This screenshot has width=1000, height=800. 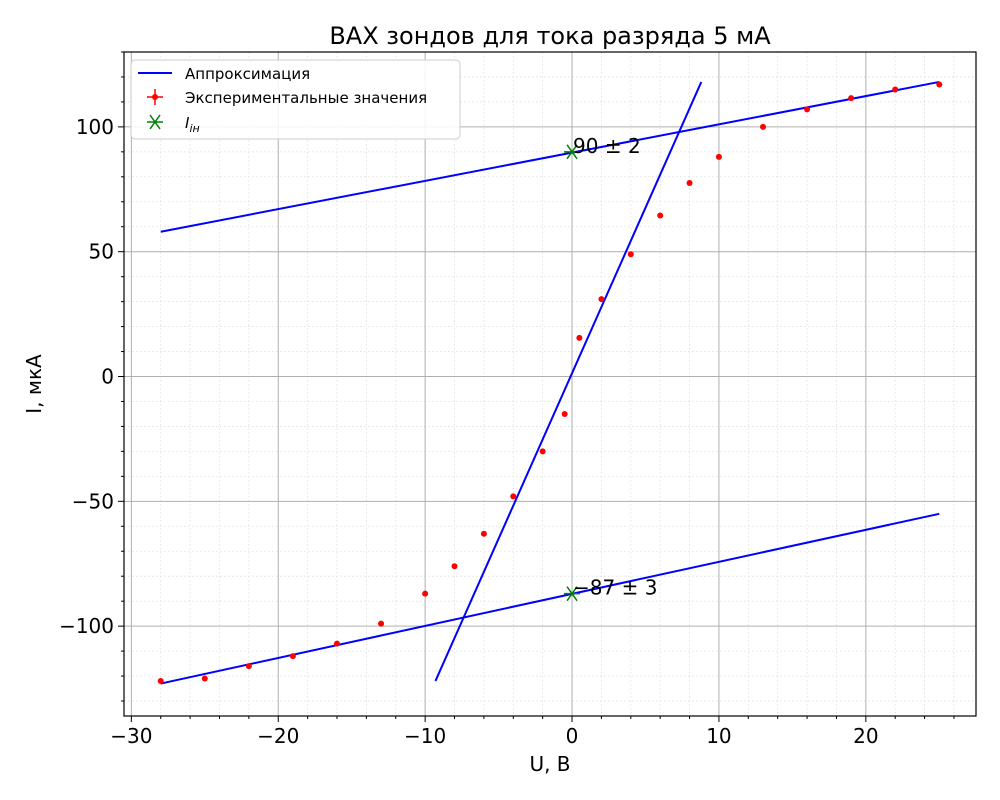 What do you see at coordinates (155, 97) in the screenshot?
I see `legend-exp-swatch` at bounding box center [155, 97].